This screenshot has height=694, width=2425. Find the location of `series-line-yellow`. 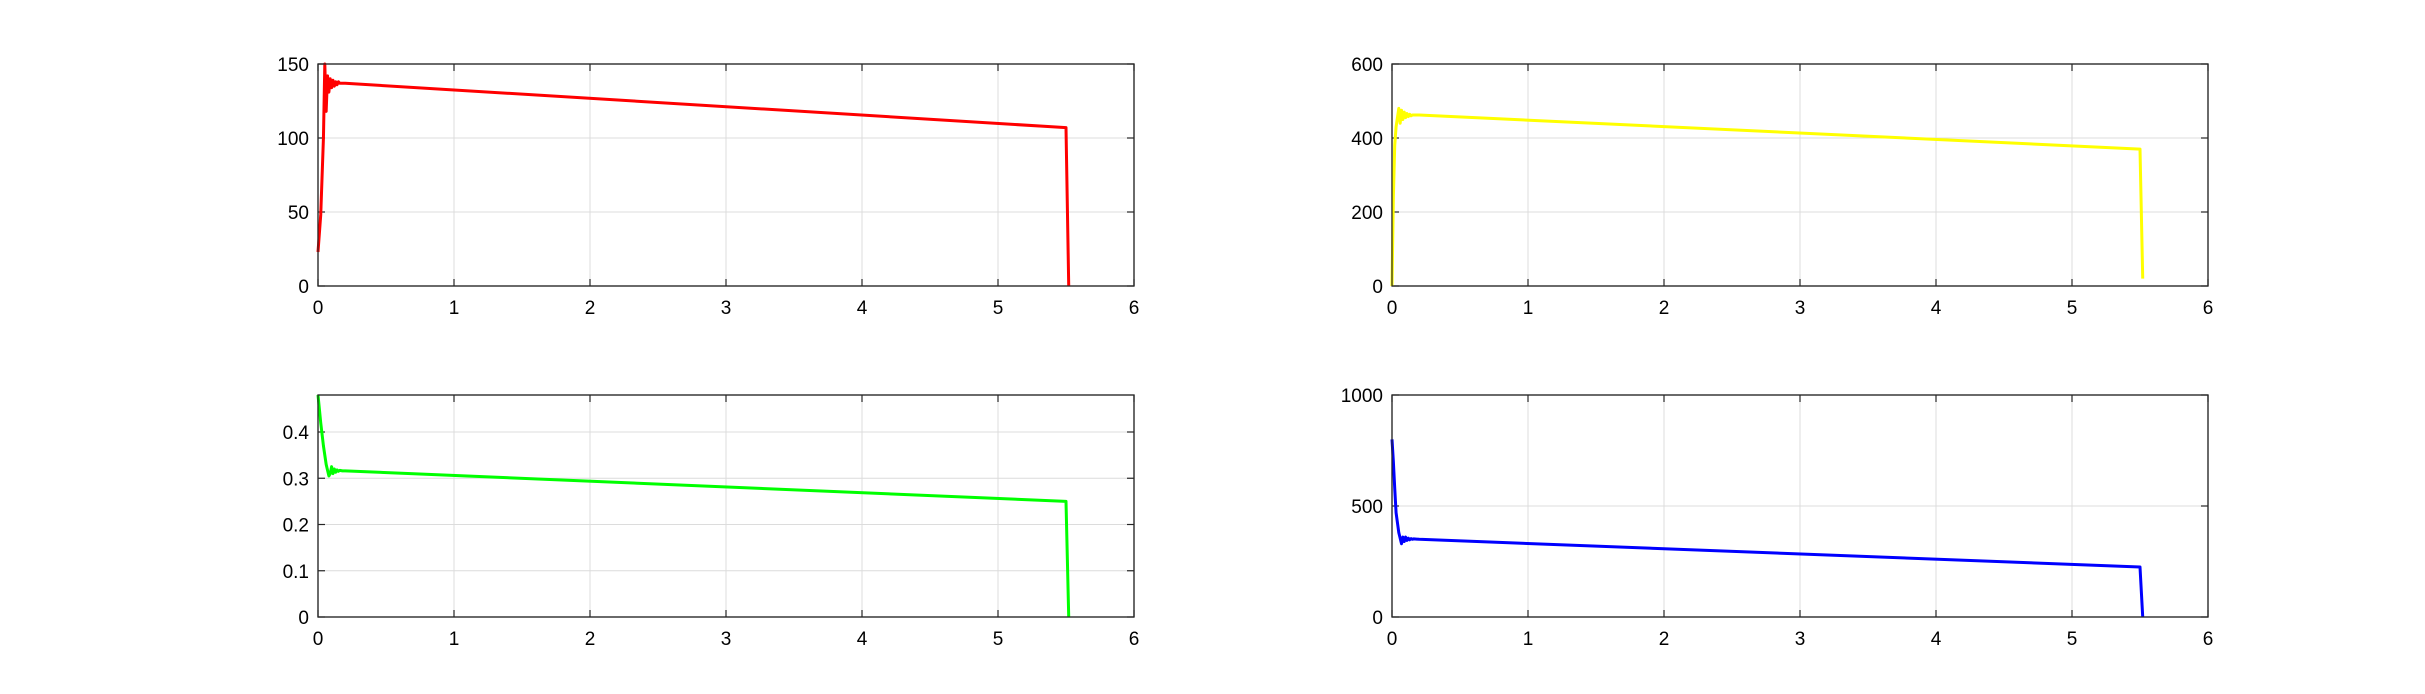

series-line-yellow is located at coordinates (1767, 196).